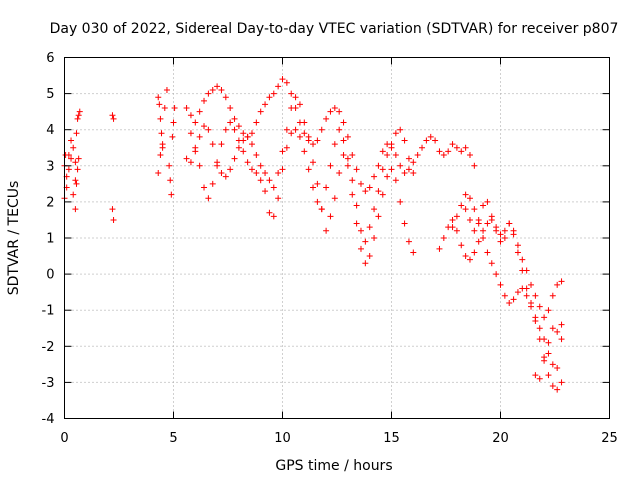  I want to click on x-tick-label: 5, so click(173, 438).